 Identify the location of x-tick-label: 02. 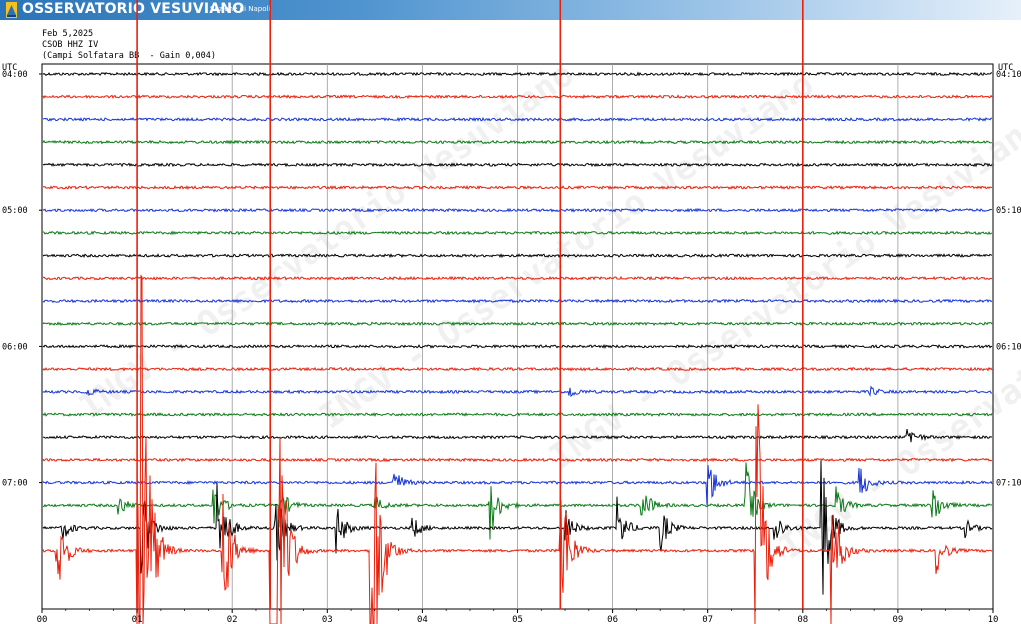
(232, 619).